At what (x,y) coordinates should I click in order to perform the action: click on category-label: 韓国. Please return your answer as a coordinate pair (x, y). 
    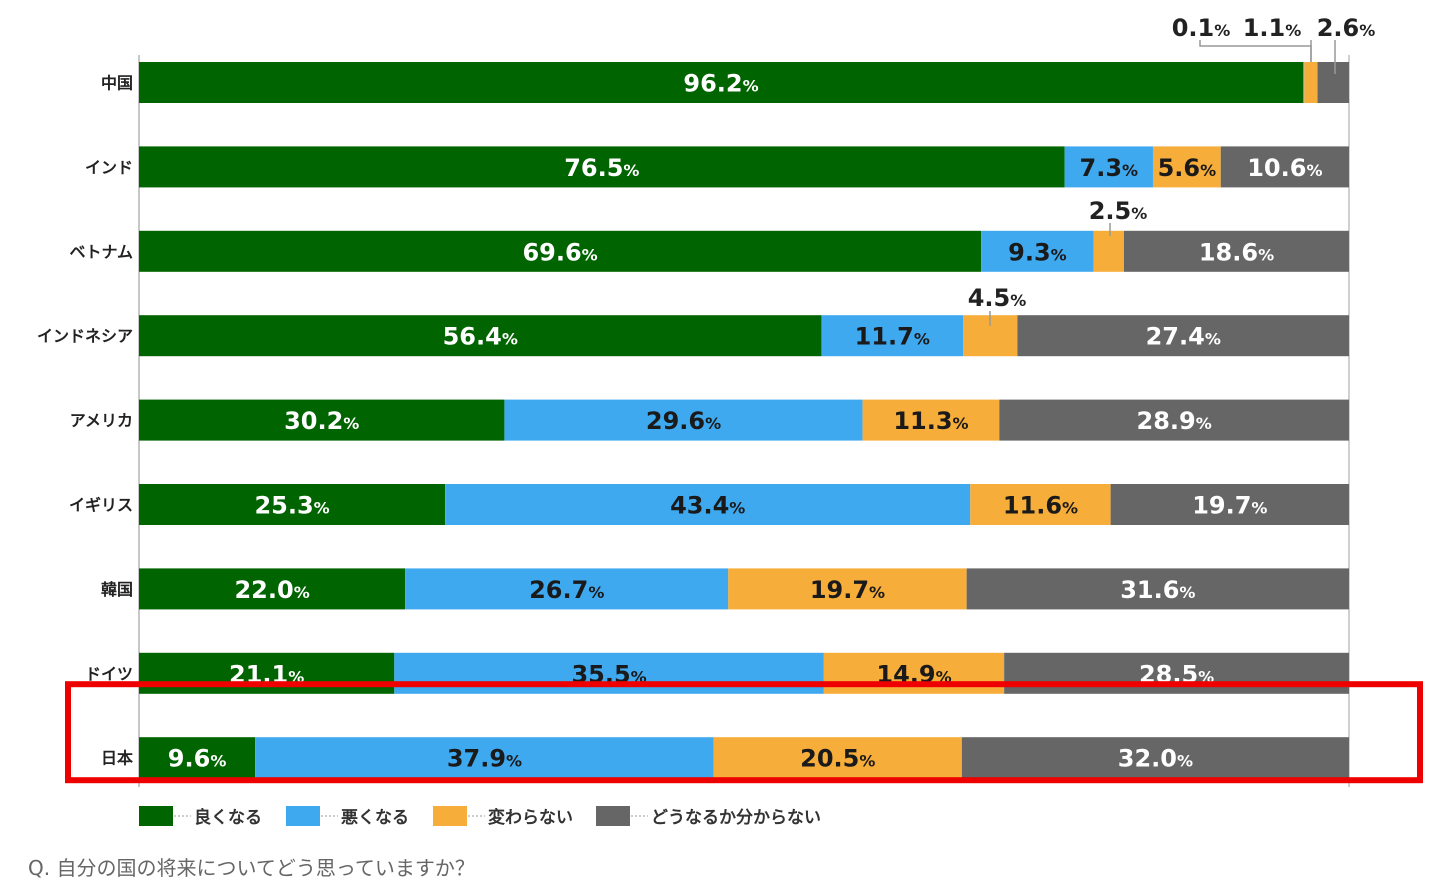
    Looking at the image, I should click on (117, 589).